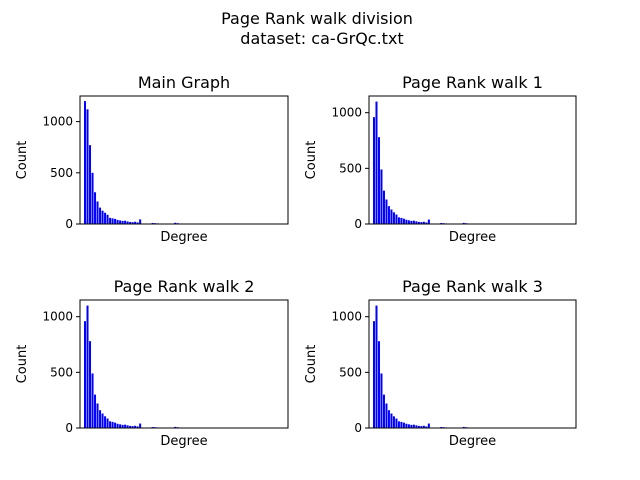 This screenshot has height=480, width=640. I want to click on figure-suptitle-line2: dataset: ca-GrQc.txt, so click(321, 38).